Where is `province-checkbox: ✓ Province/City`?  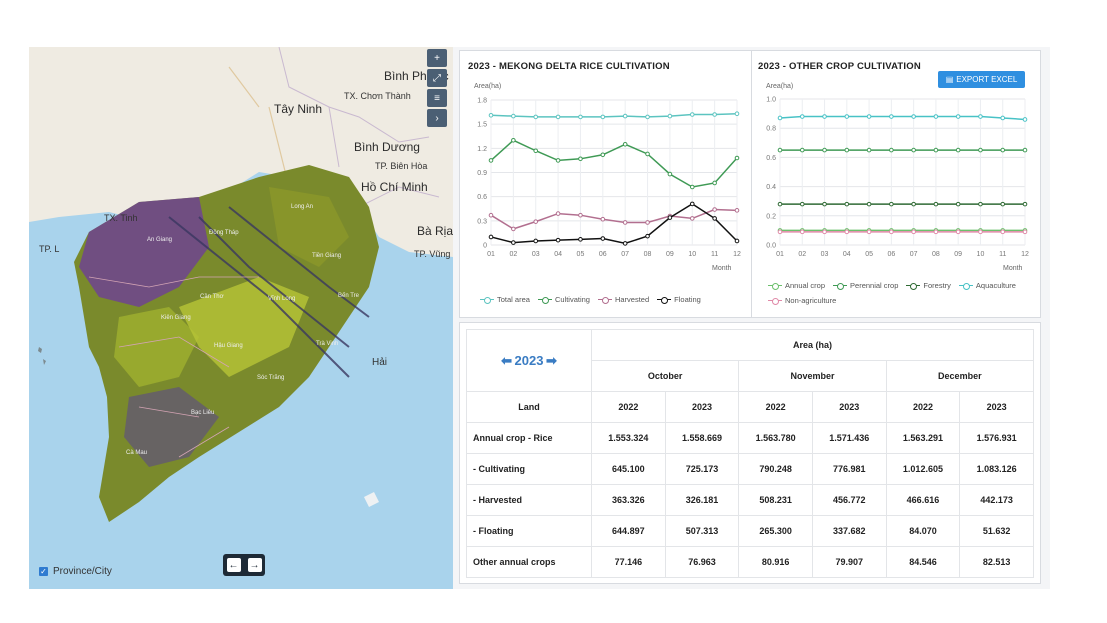
province-checkbox: ✓ Province/City is located at coordinates (75, 571).